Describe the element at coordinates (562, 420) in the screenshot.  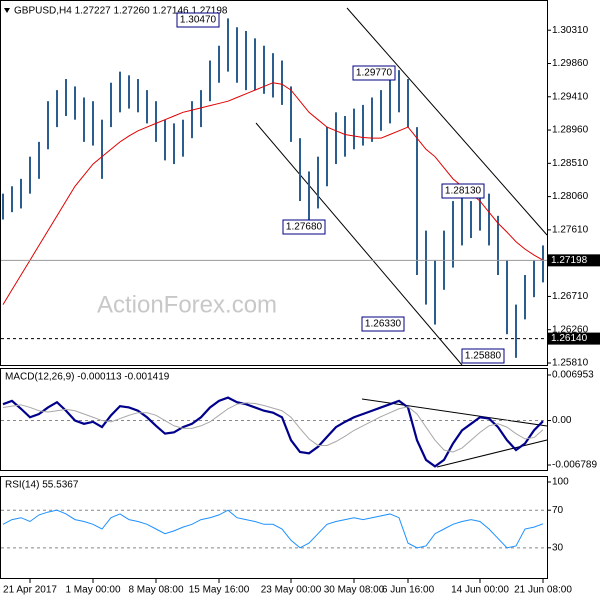
I see `y-tick-label: 0.00` at that location.